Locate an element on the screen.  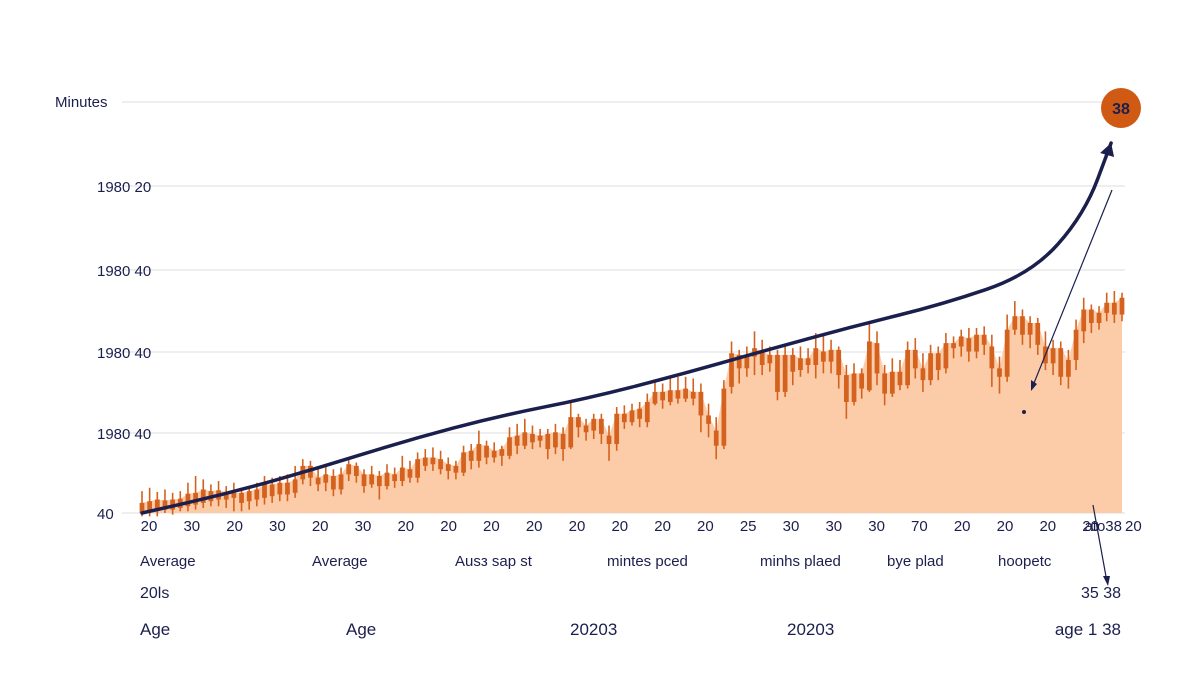
group-label: Age is located at coordinates (361, 629).